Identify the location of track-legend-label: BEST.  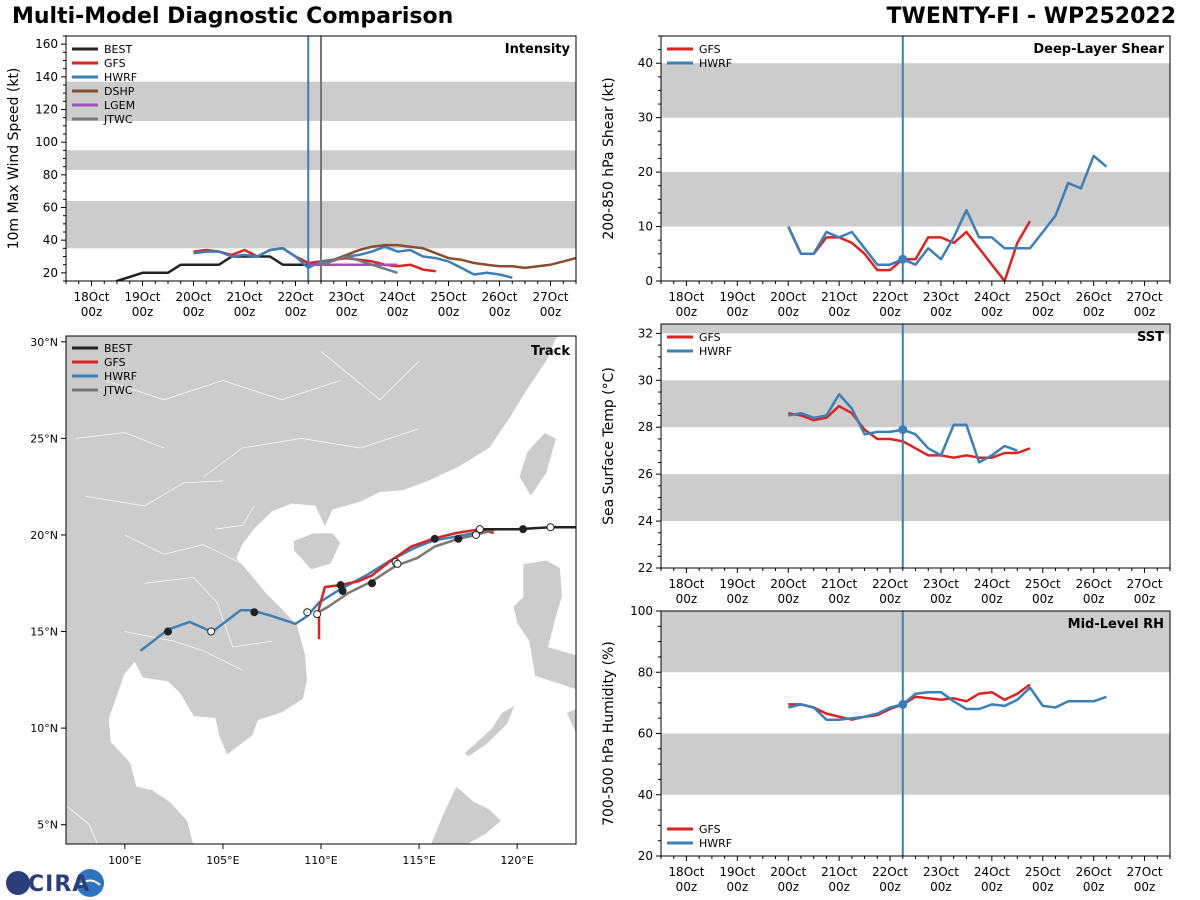
(118, 348).